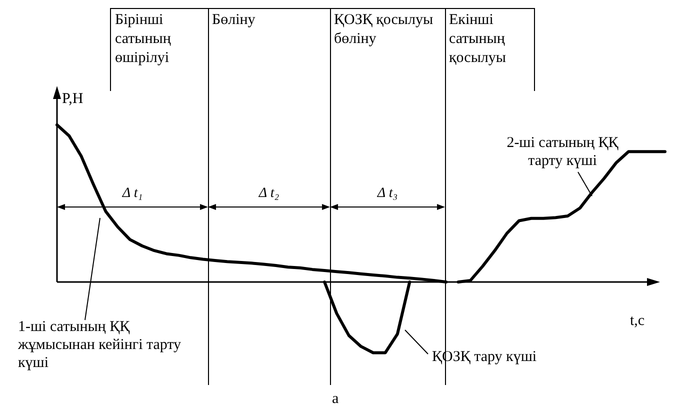 Image resolution: width=675 pixels, height=413 pixels. I want to click on annotation: Δ t₃, so click(387, 194).